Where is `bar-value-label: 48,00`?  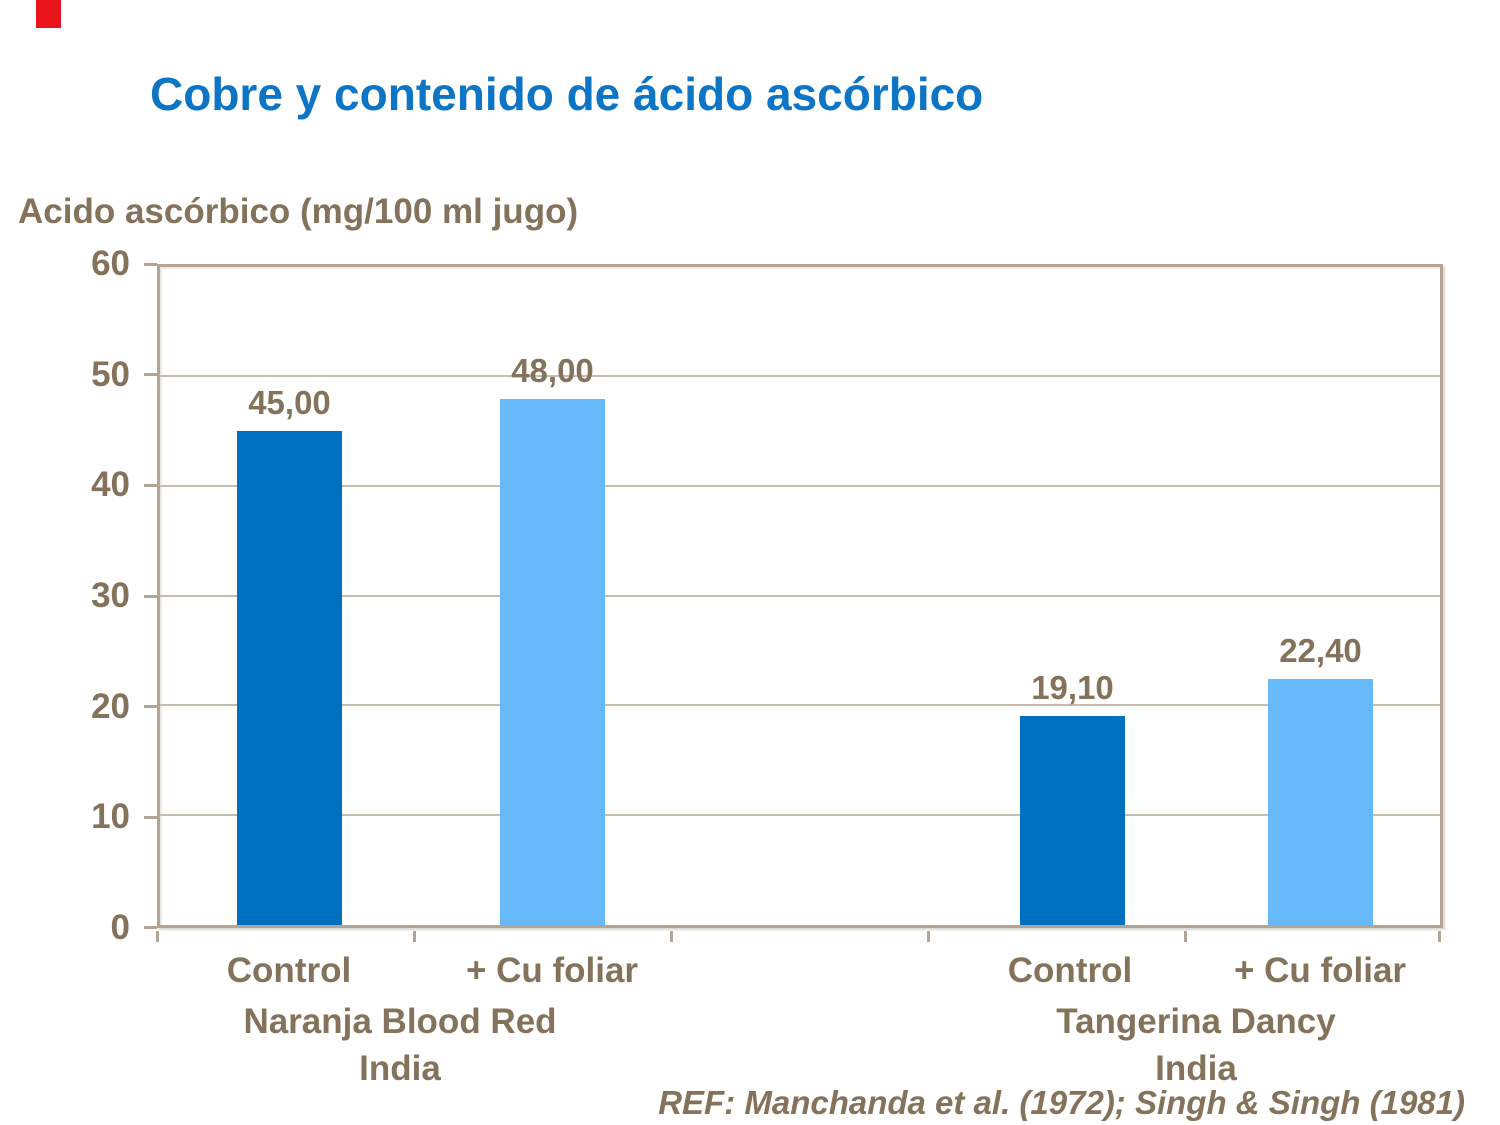 bar-value-label: 48,00 is located at coordinates (552, 370).